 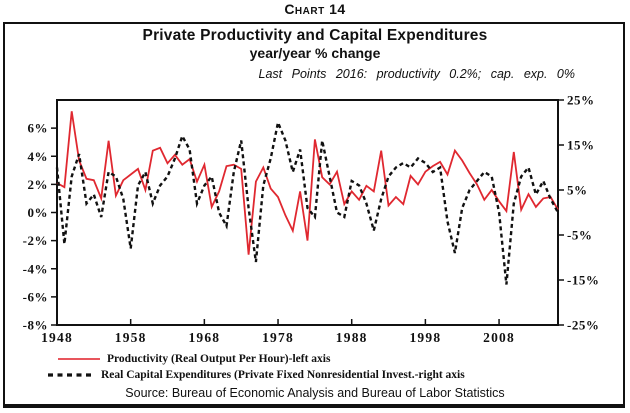 What do you see at coordinates (57, 337) in the screenshot?
I see `x-axis-tick-label: 1948` at bounding box center [57, 337].